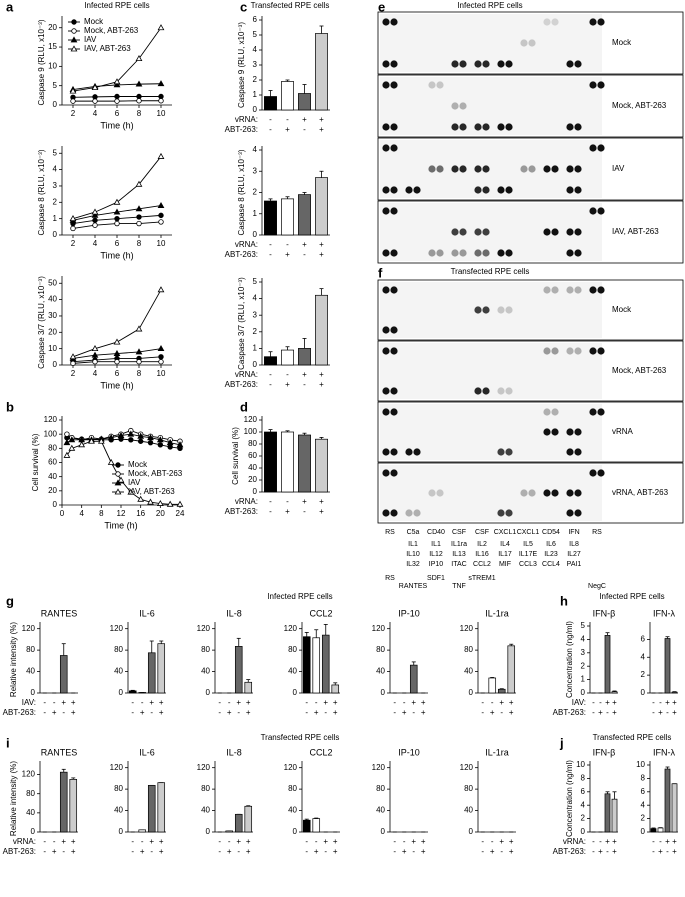  What do you see at coordinates (413, 586) in the screenshot?
I see `key-label: RANTES` at bounding box center [413, 586].